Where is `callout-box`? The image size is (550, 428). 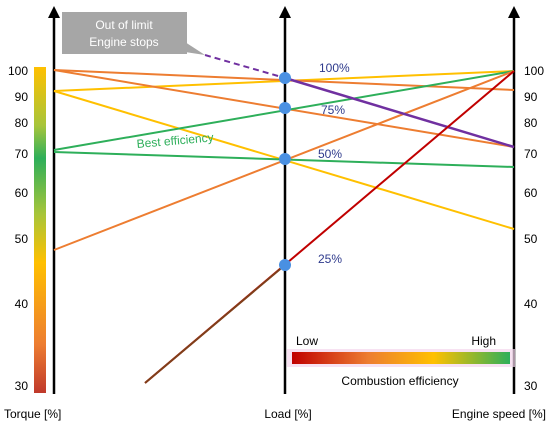
callout-box is located at coordinates (124, 33).